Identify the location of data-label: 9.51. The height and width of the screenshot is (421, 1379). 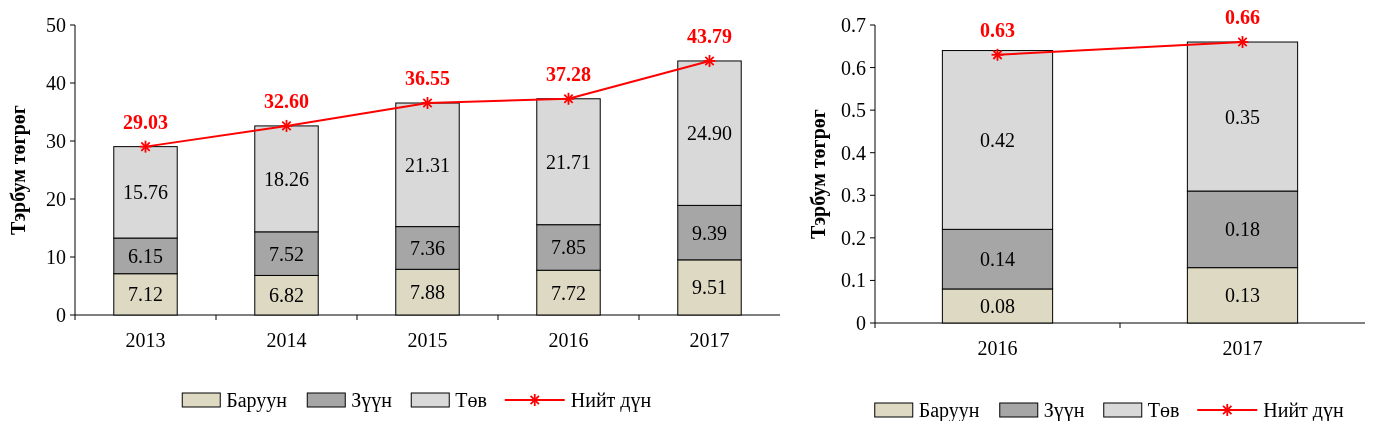
(709, 287).